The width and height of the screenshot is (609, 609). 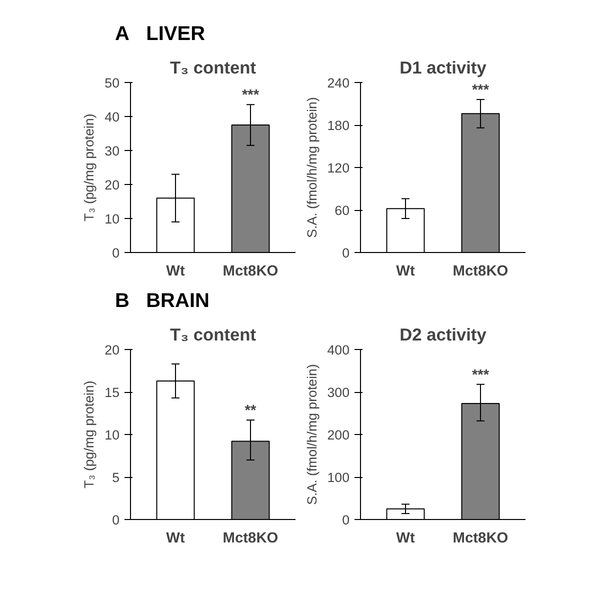 What do you see at coordinates (338, 392) in the screenshot?
I see `y-tick-label: 300` at bounding box center [338, 392].